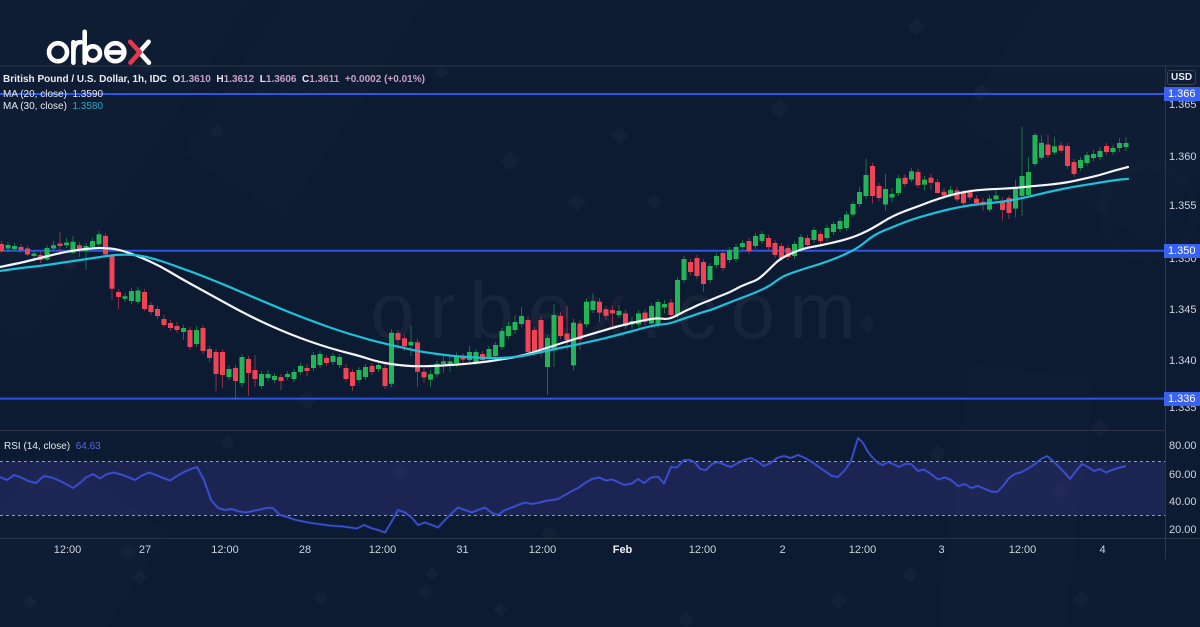 This screenshot has width=1200, height=627. I want to click on svg-text: orbex.com, so click(619, 310).